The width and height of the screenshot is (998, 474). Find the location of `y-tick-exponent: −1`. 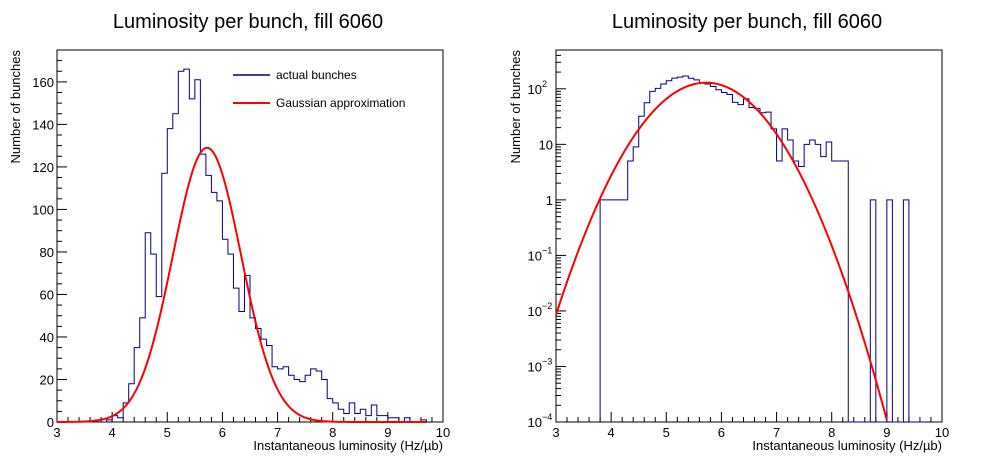

y-tick-exponent: −1 is located at coordinates (547, 250).